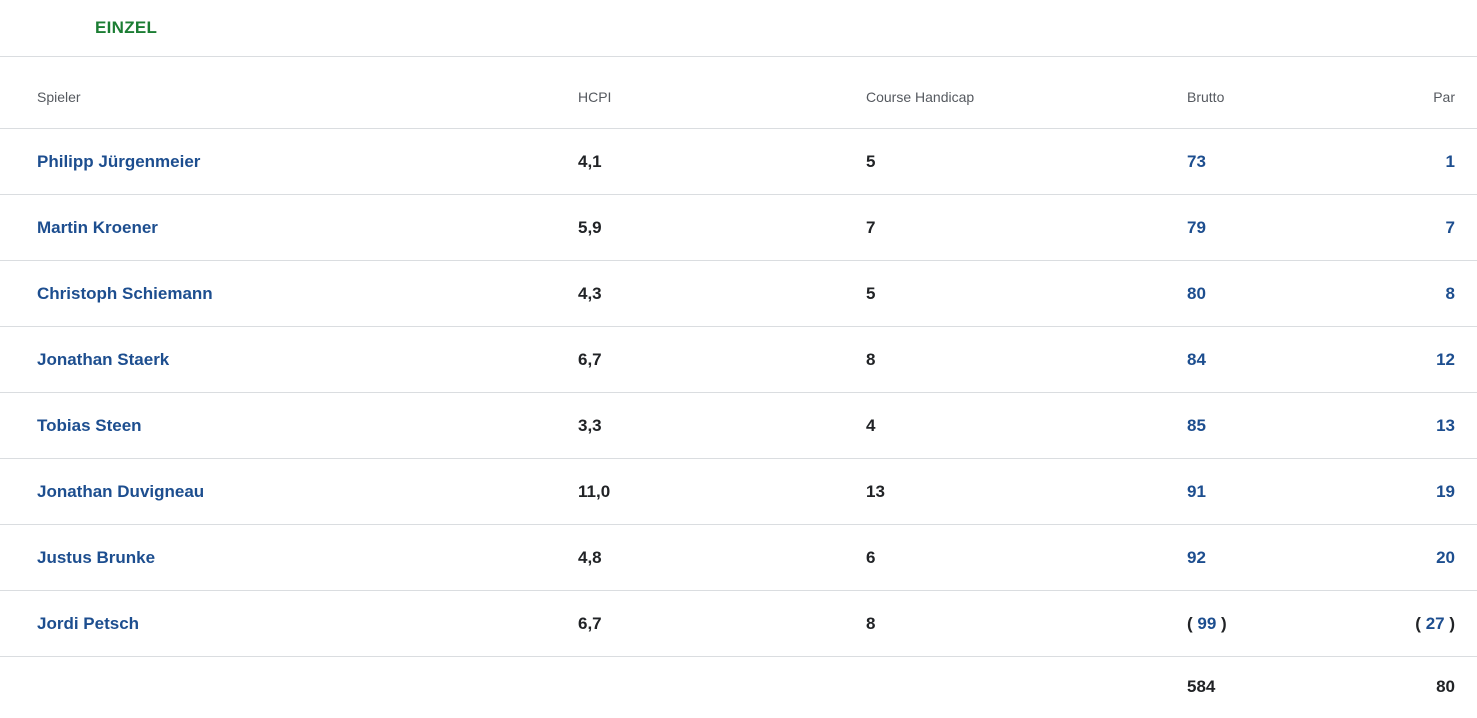 The image size is (1477, 718). Describe the element at coordinates (738, 162) in the screenshot. I see `table-row: Philipp Jürgenmeier 4,1 5 73 1` at that location.